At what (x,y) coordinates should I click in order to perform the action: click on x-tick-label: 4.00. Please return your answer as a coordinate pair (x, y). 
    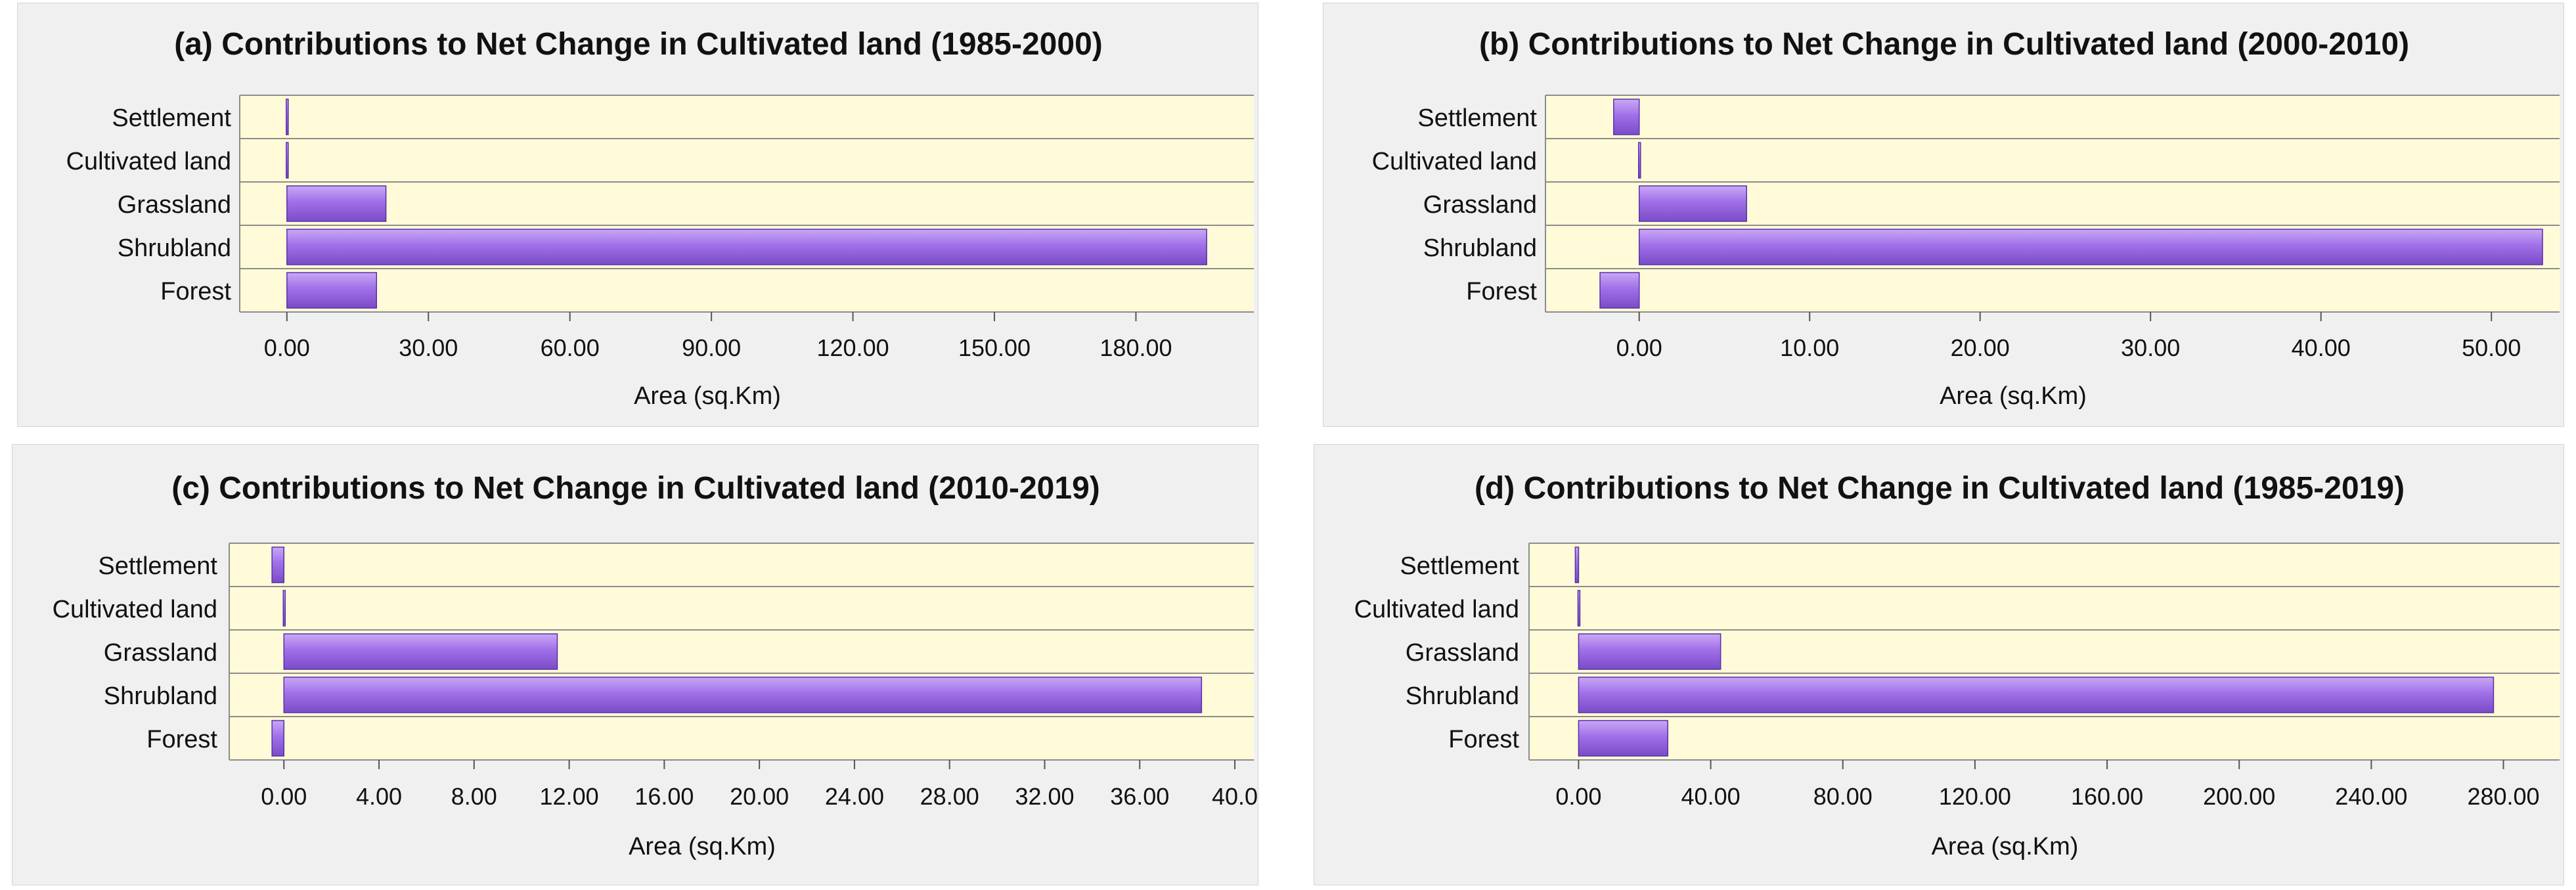
    Looking at the image, I should click on (379, 796).